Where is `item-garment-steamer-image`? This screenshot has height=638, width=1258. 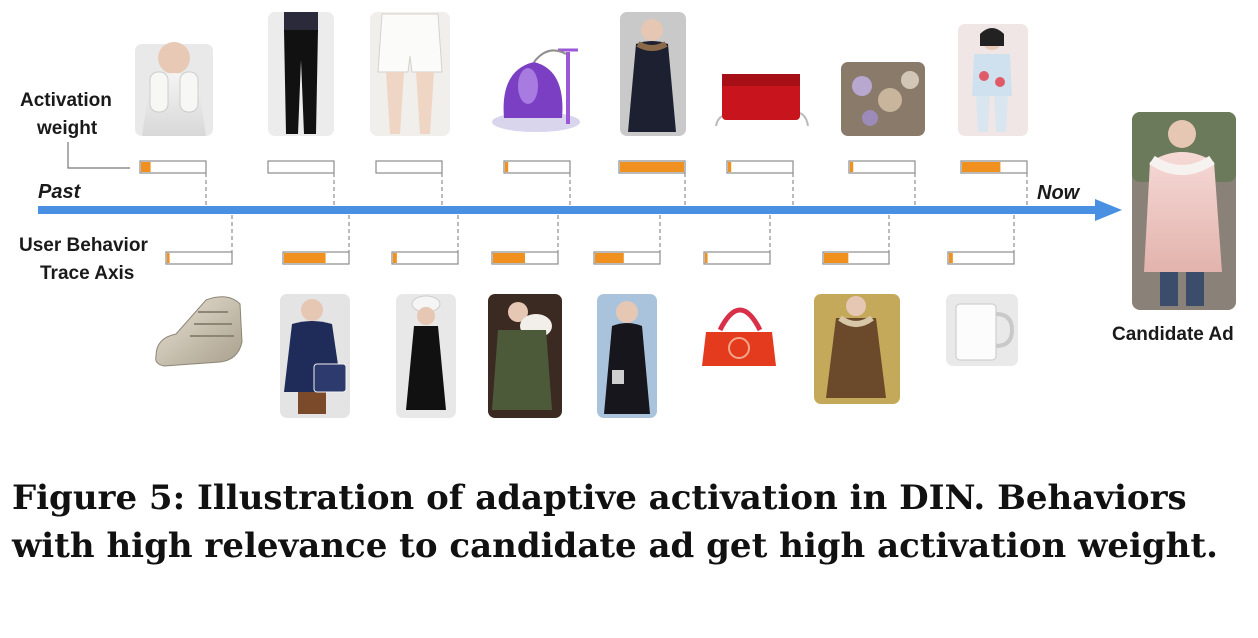
item-garment-steamer-image is located at coordinates (536, 90).